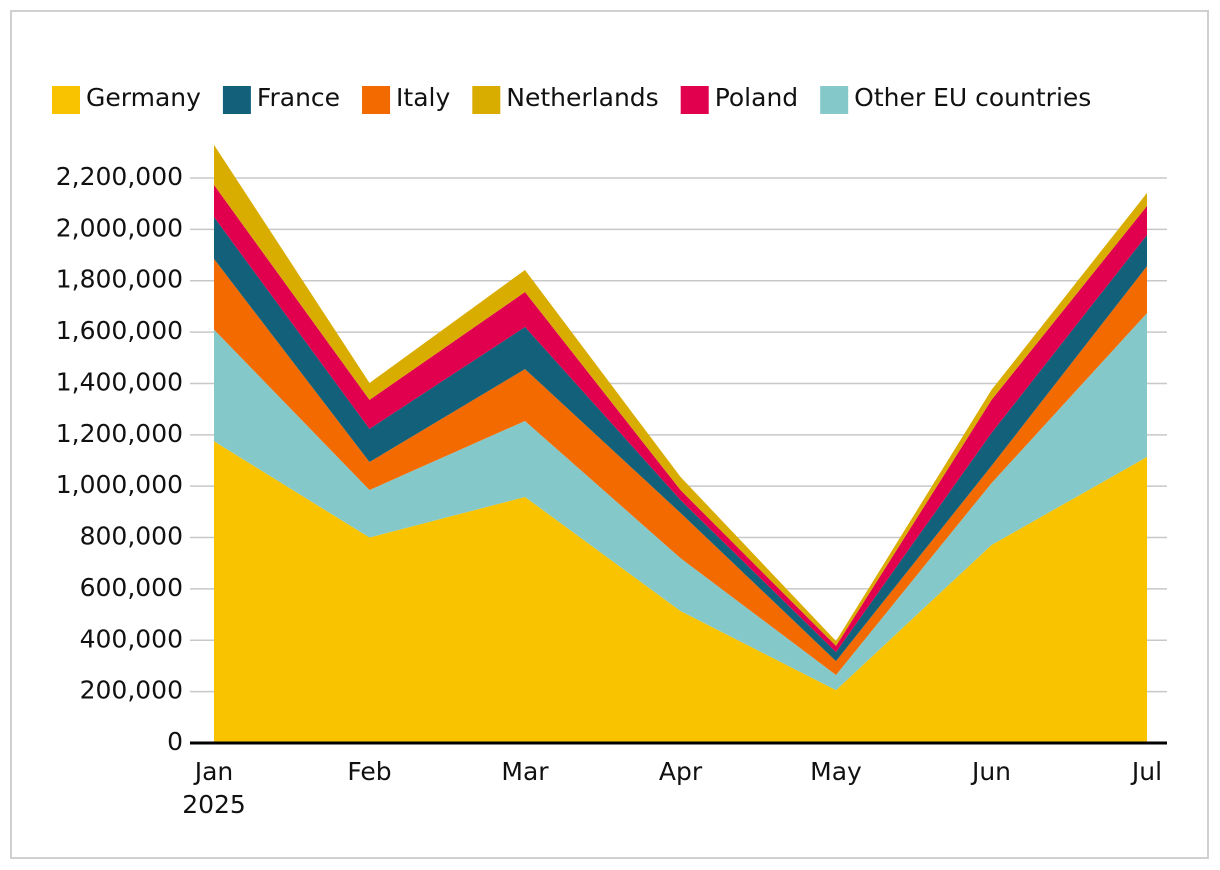 The height and width of the screenshot is (870, 1220). What do you see at coordinates (298, 97) in the screenshot?
I see `legend-label: France` at bounding box center [298, 97].